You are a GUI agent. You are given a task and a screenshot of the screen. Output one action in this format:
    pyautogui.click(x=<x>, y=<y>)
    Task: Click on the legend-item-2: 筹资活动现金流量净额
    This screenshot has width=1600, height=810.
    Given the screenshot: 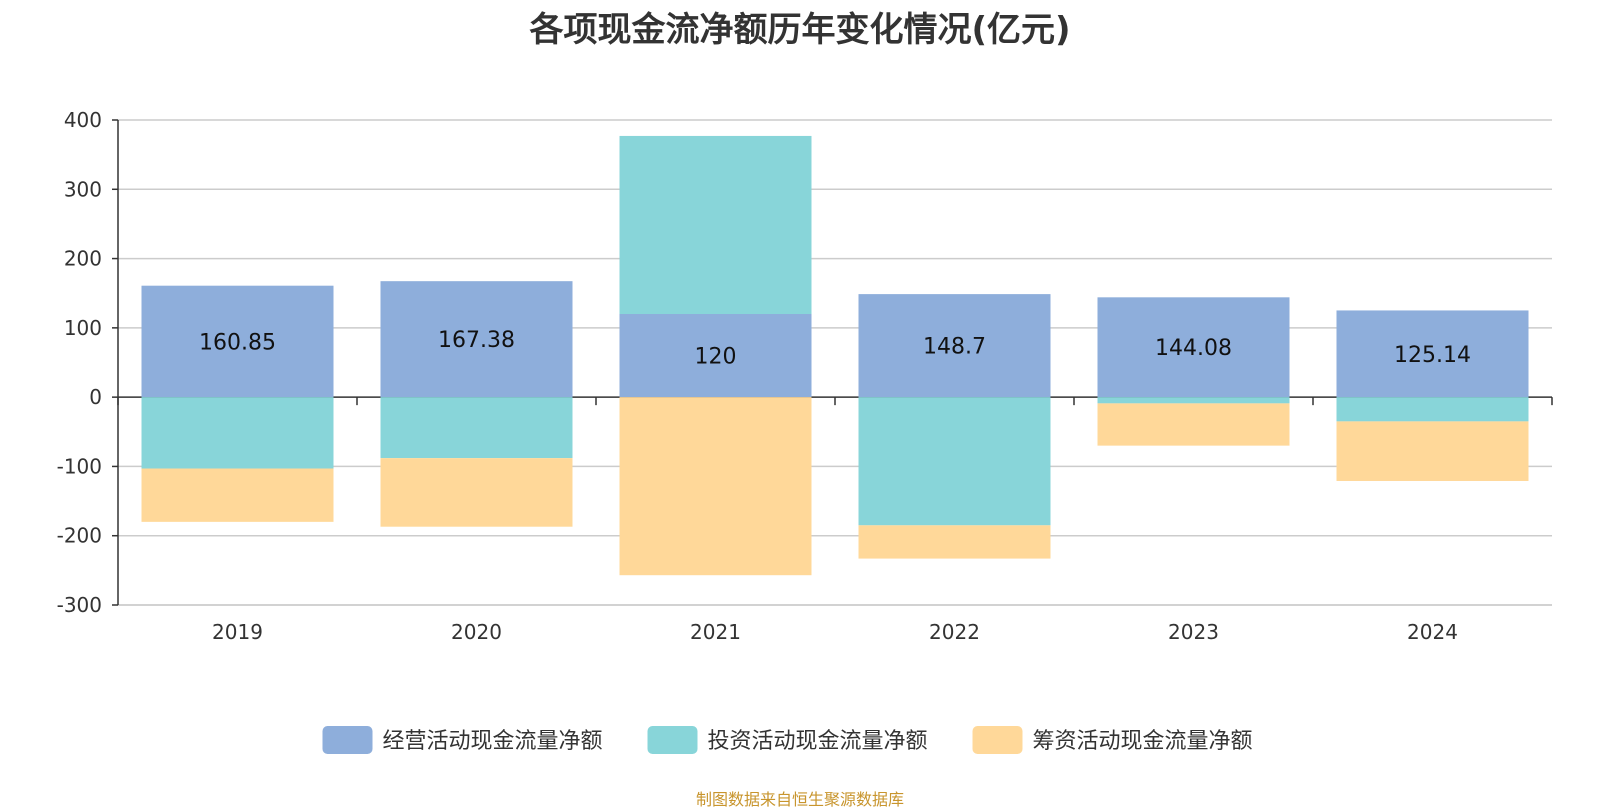 What is the action you would take?
    pyautogui.click(x=1112, y=740)
    